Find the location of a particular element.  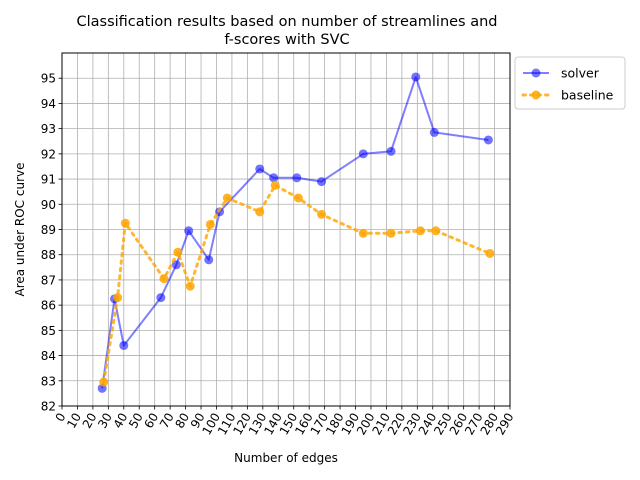

x-tick-label: 90 is located at coordinates (198, 421).